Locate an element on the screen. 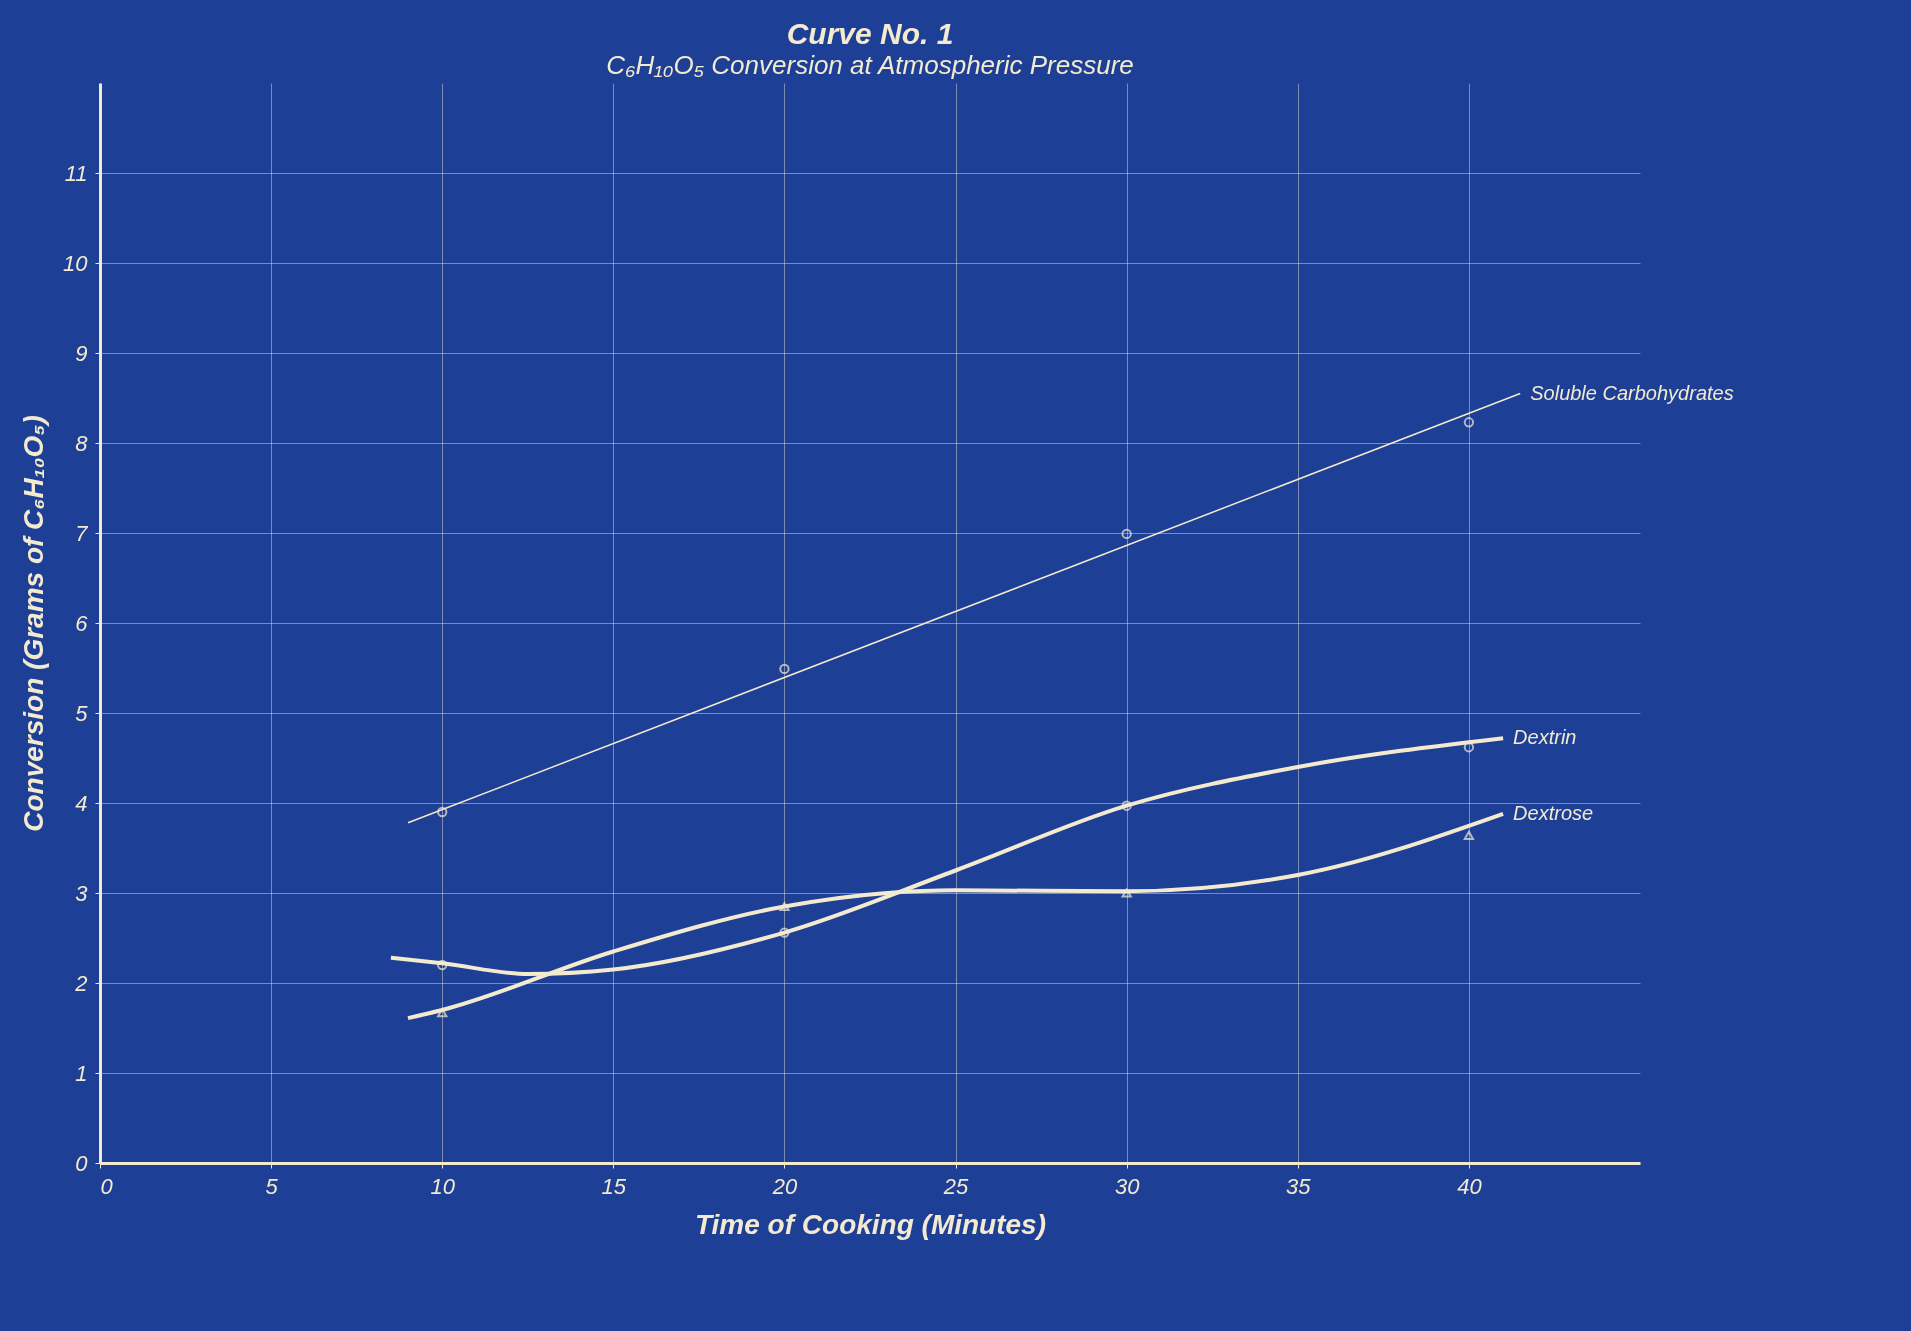 The height and width of the screenshot is (1331, 1911). y-tick-label: 2 is located at coordinates (81, 983).